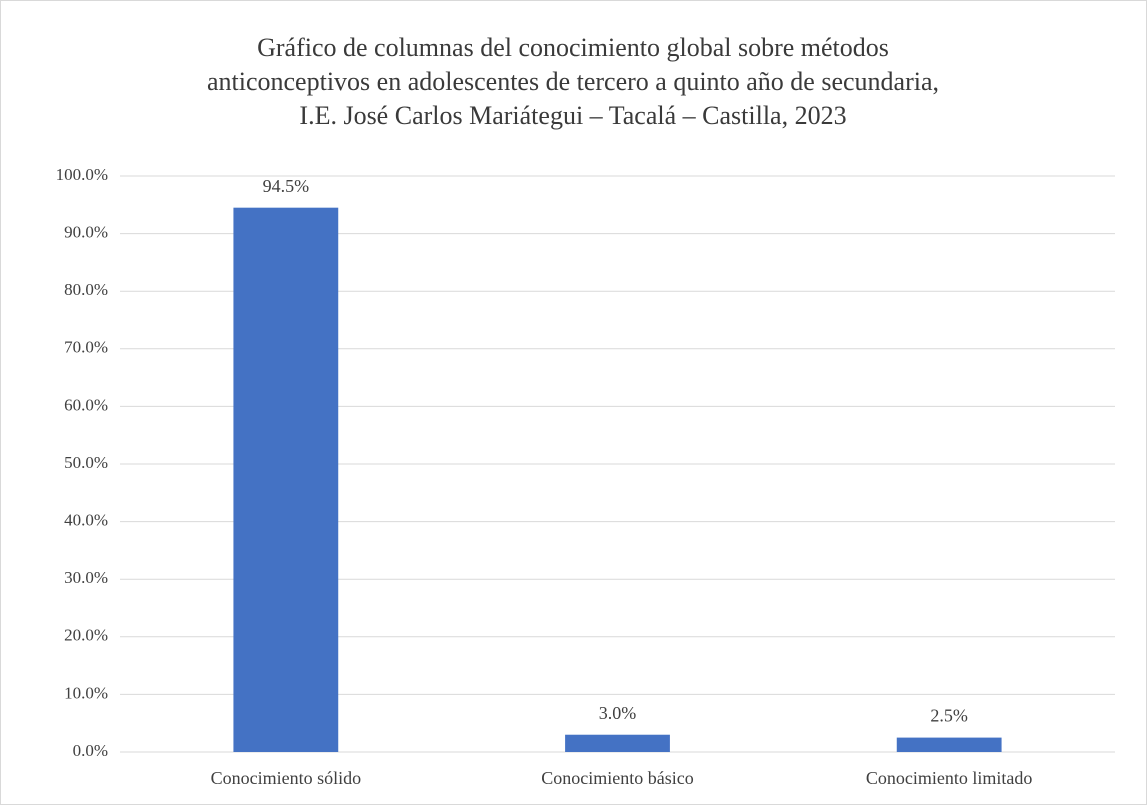  I want to click on y-tick-label: 80.0%, so click(86, 289).